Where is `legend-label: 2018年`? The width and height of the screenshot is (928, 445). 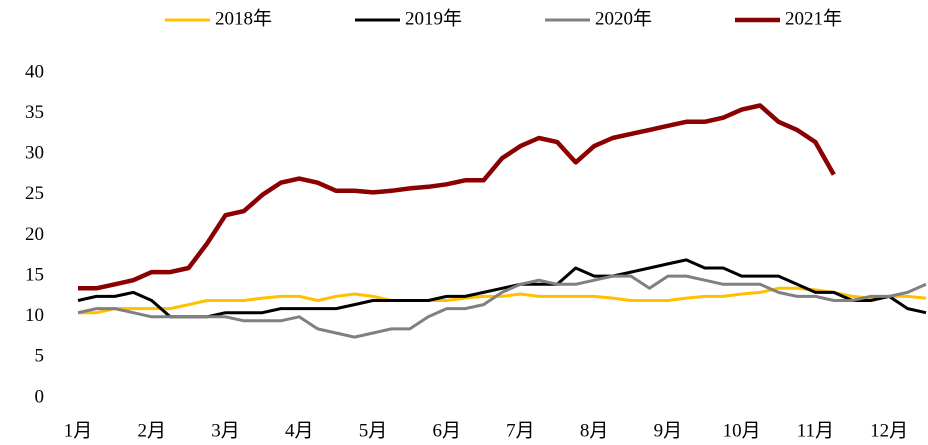 legend-label: 2018年 is located at coordinates (243, 18).